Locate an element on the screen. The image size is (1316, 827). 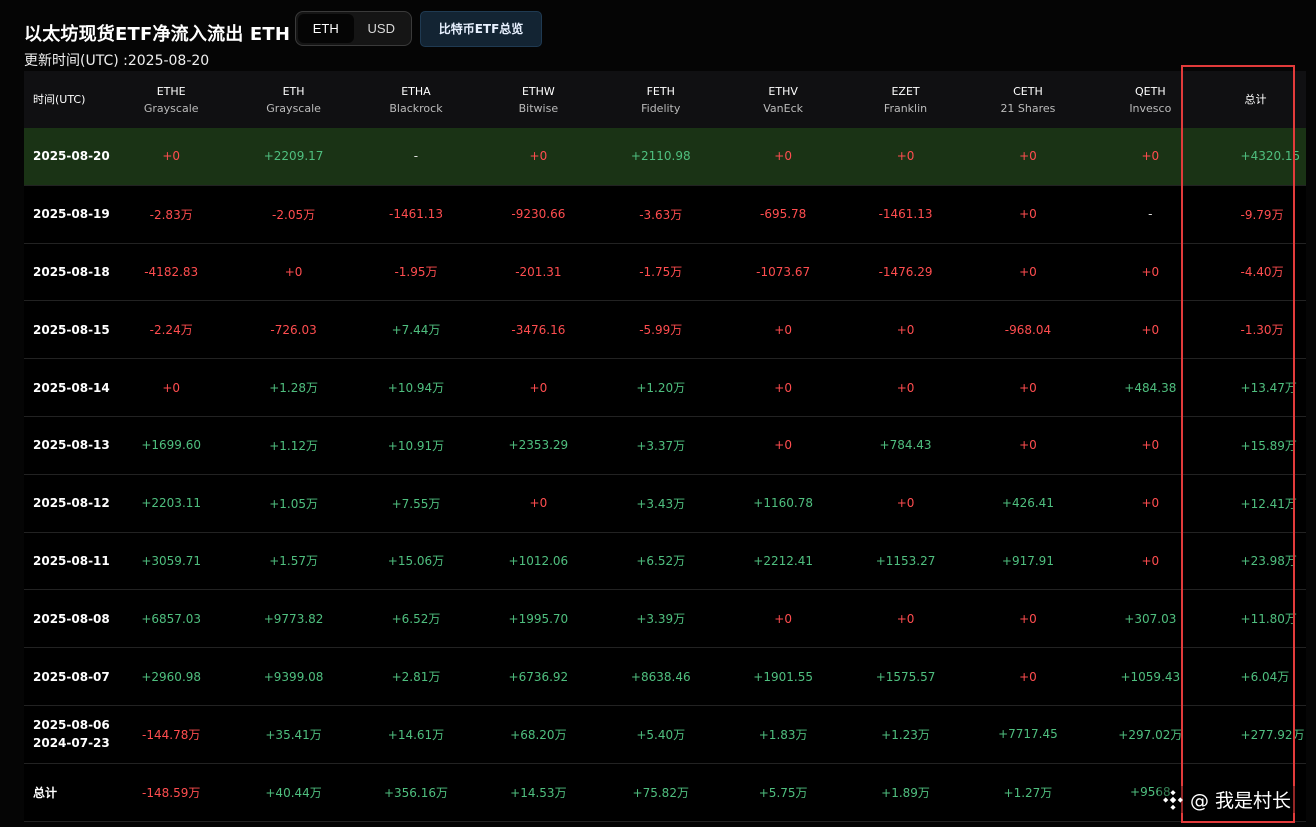
column-issuer: Grayscale is located at coordinates (293, 108).